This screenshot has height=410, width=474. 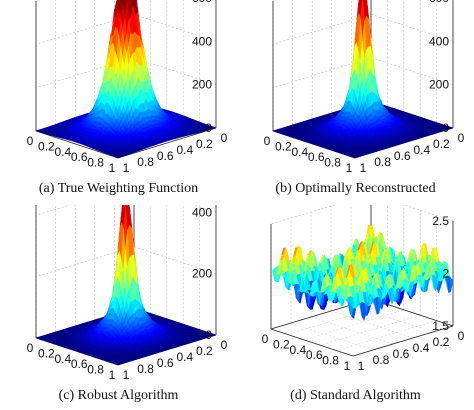 What do you see at coordinates (355, 395) in the screenshot?
I see `caption-d: (d) Standard Algorithm` at bounding box center [355, 395].